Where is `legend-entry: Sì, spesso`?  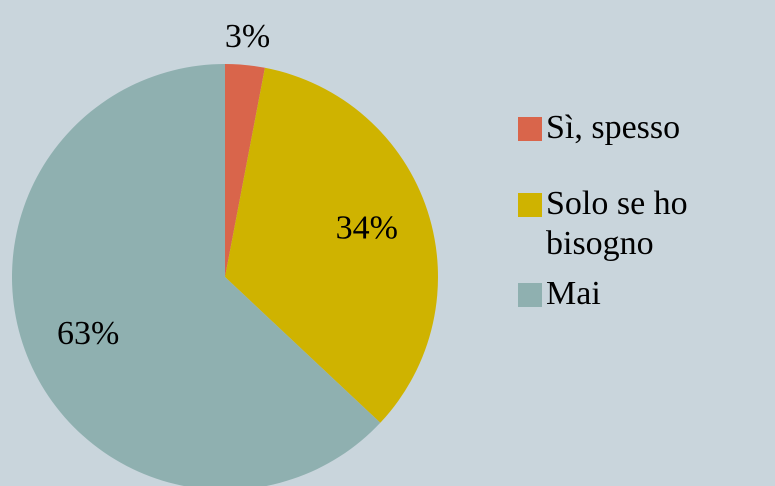 legend-entry: Sì, spesso is located at coordinates (643, 128).